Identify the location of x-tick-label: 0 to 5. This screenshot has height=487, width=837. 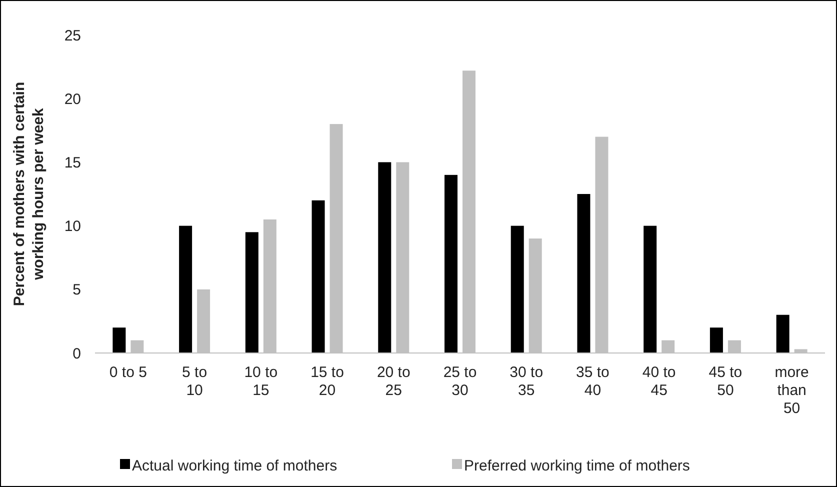
(128, 372).